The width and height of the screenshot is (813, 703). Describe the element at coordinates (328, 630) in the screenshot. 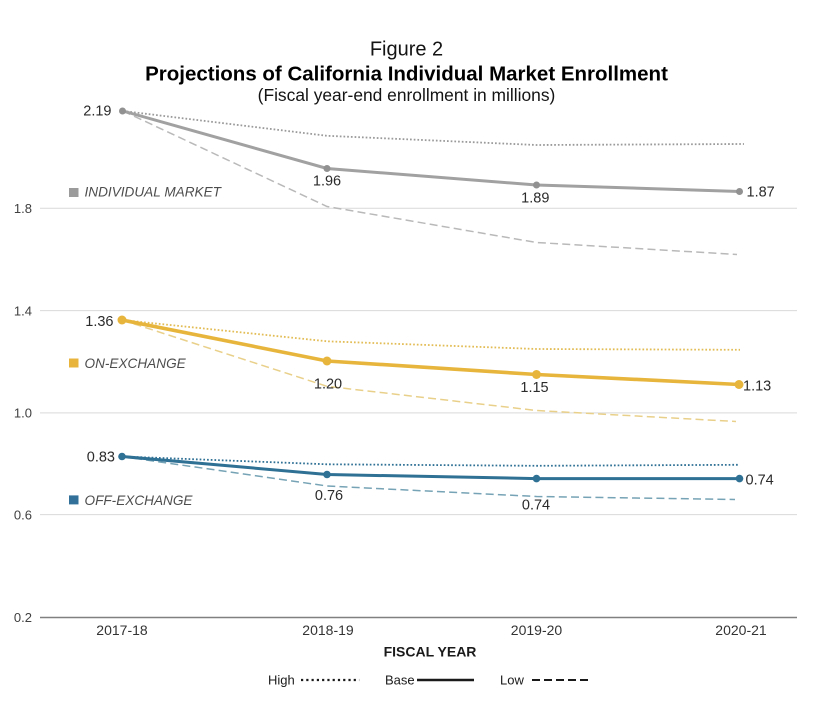

I see `svg-text: 2018-19` at that location.